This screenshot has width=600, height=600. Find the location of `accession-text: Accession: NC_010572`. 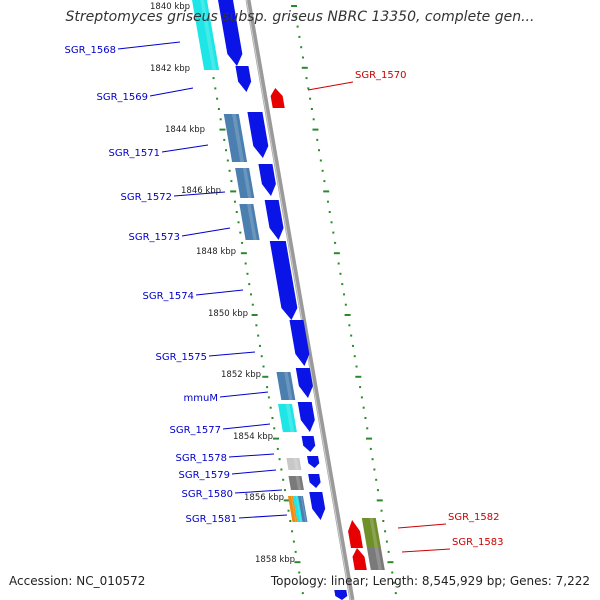

accession-text: Accession: NC_010572 is located at coordinates (77, 581).